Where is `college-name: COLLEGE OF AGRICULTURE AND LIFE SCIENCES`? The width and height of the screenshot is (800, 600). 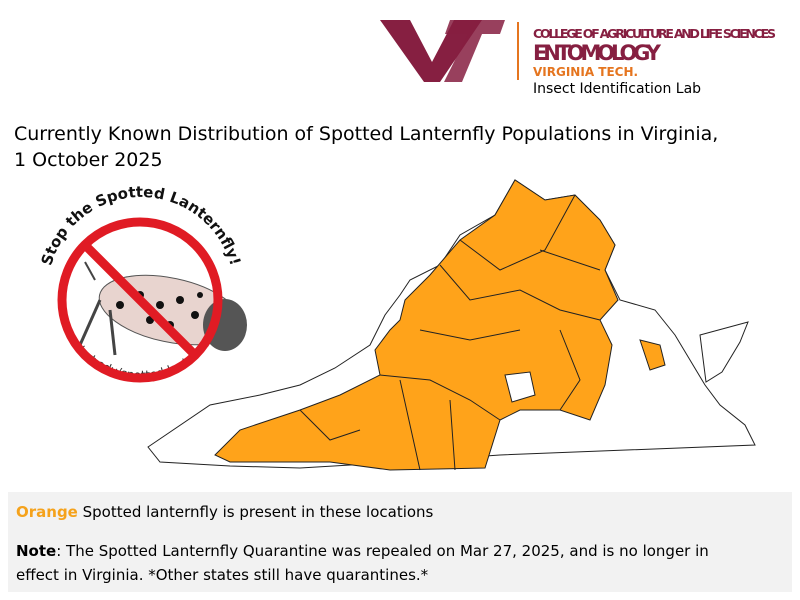
college-name: COLLEGE OF AGRICULTURE AND LIFE SCIENCES is located at coordinates (654, 33).